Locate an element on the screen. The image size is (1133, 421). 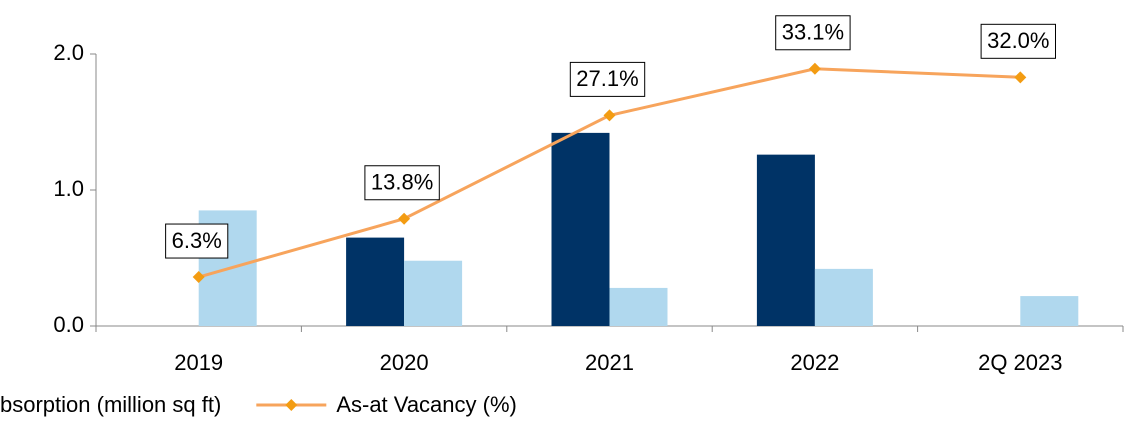
value-label: 13.8% is located at coordinates (402, 182).